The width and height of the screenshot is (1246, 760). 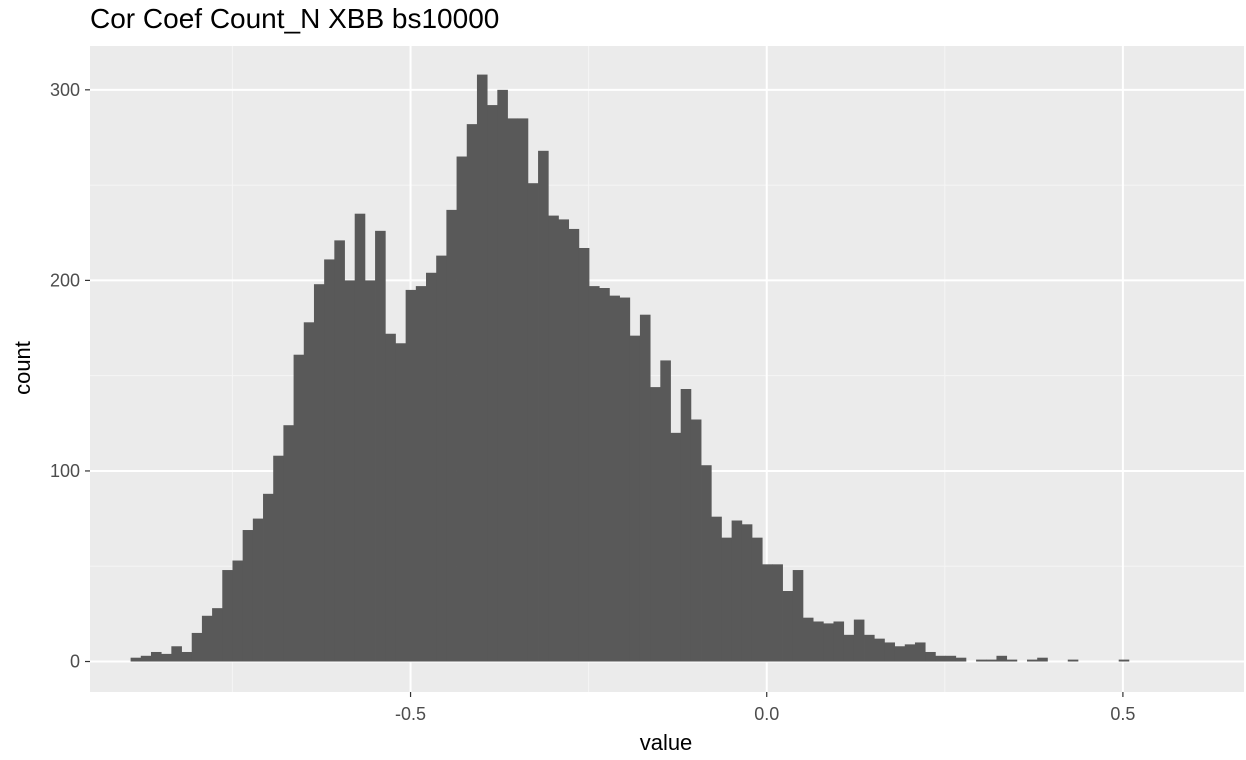 I want to click on y-axis-title: count, so click(x=22, y=368).